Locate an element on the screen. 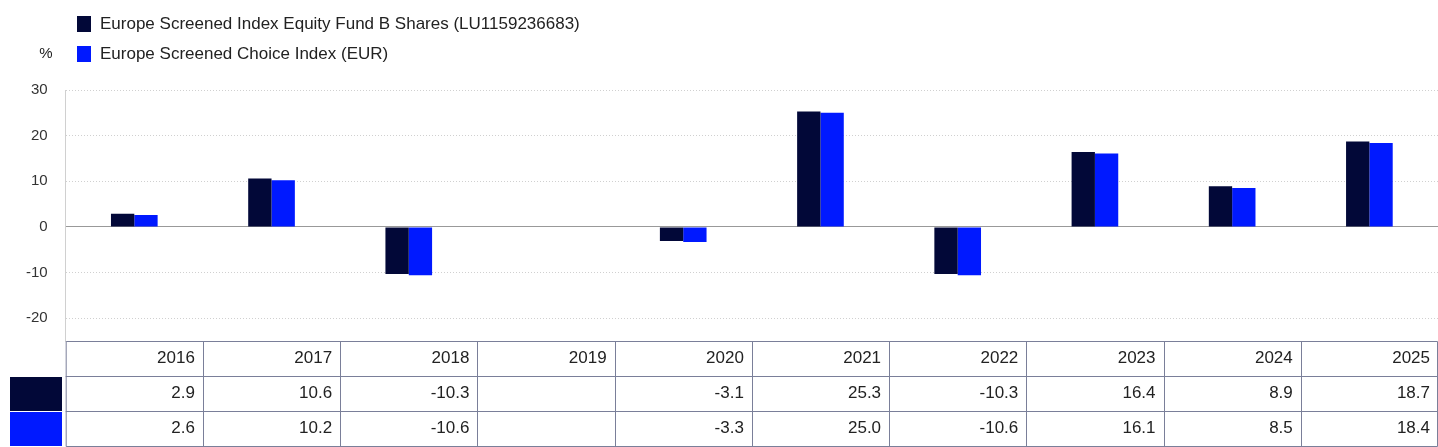  x-tick-label: 2023 is located at coordinates (1136, 358).